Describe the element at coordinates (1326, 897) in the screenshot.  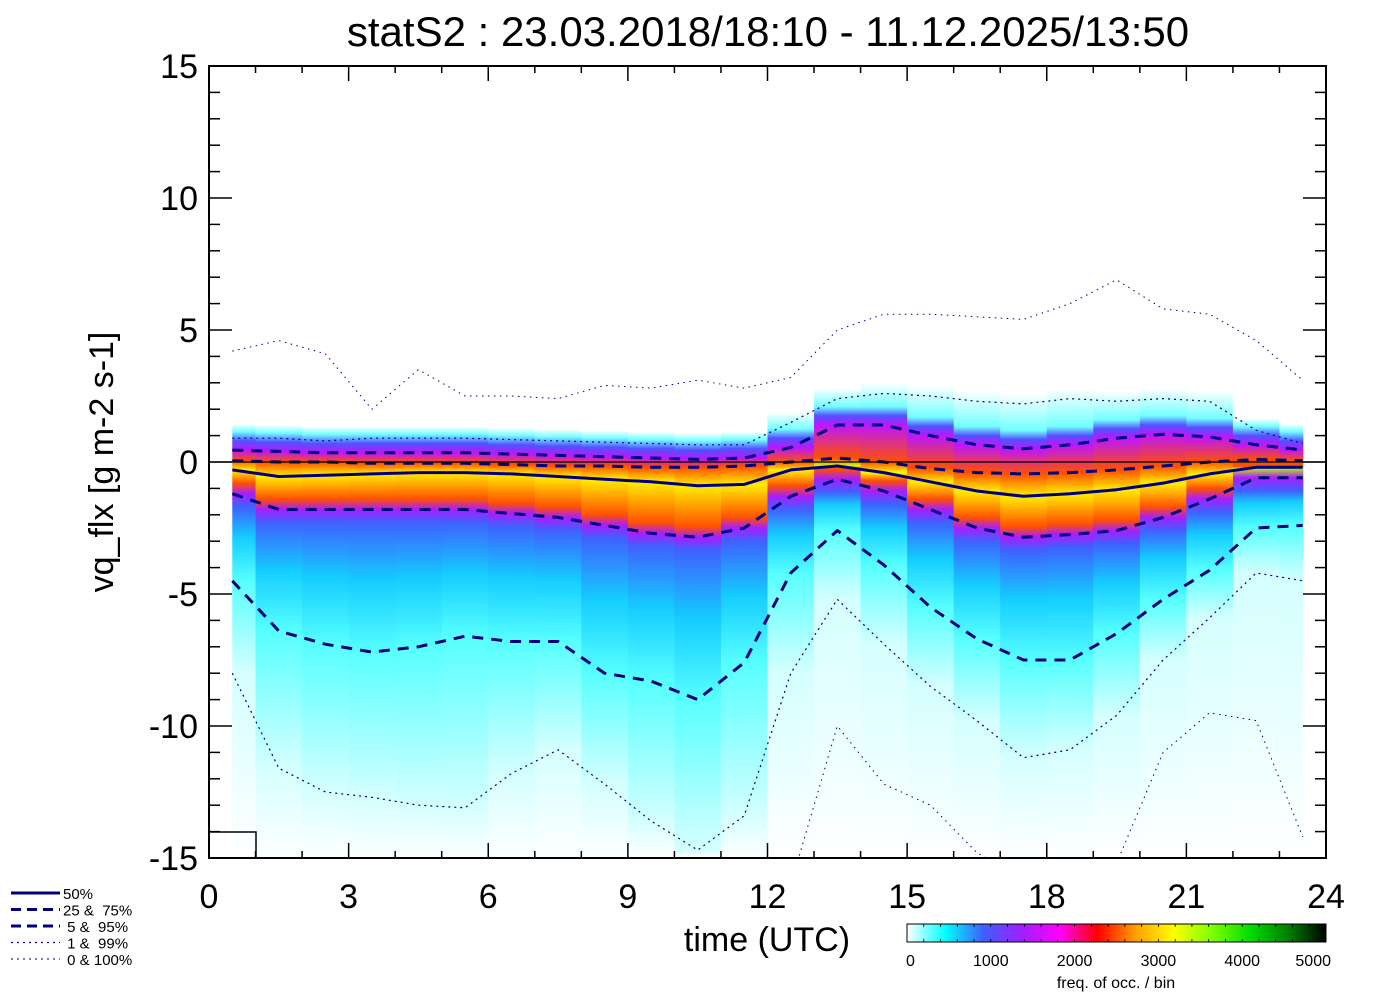
I see `x-tick-label: 24` at that location.